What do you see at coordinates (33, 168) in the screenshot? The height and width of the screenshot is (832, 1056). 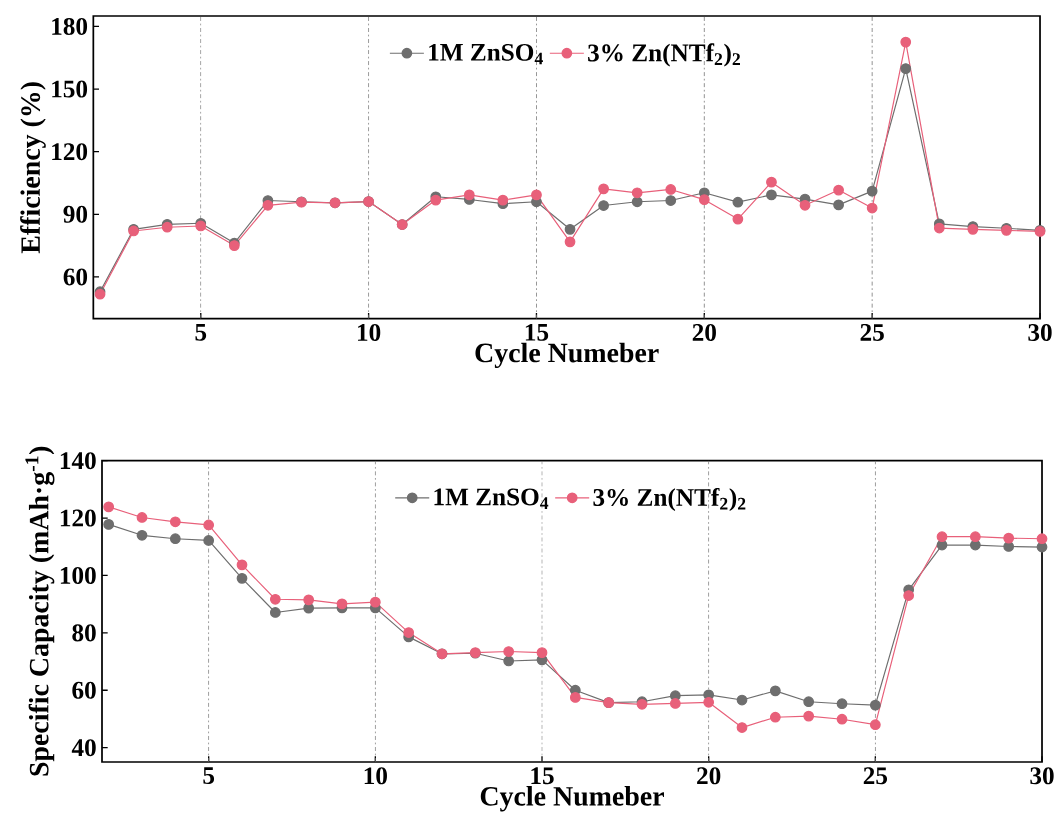 I see `y-axis-title: Efficiency (%)` at bounding box center [33, 168].